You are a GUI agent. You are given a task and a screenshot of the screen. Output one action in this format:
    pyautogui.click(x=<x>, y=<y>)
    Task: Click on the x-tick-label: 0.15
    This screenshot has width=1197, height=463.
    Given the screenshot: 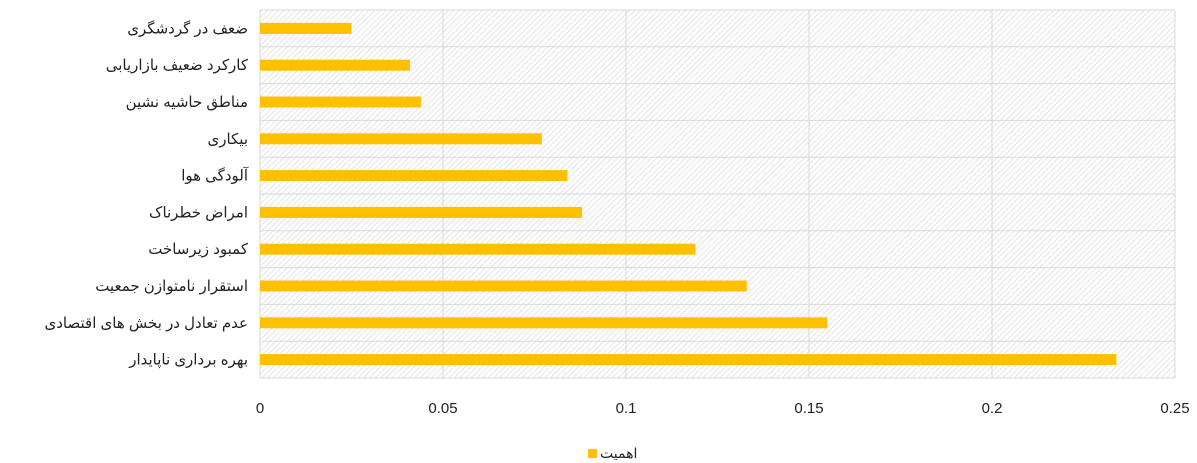 What is the action you would take?
    pyautogui.click(x=808, y=408)
    